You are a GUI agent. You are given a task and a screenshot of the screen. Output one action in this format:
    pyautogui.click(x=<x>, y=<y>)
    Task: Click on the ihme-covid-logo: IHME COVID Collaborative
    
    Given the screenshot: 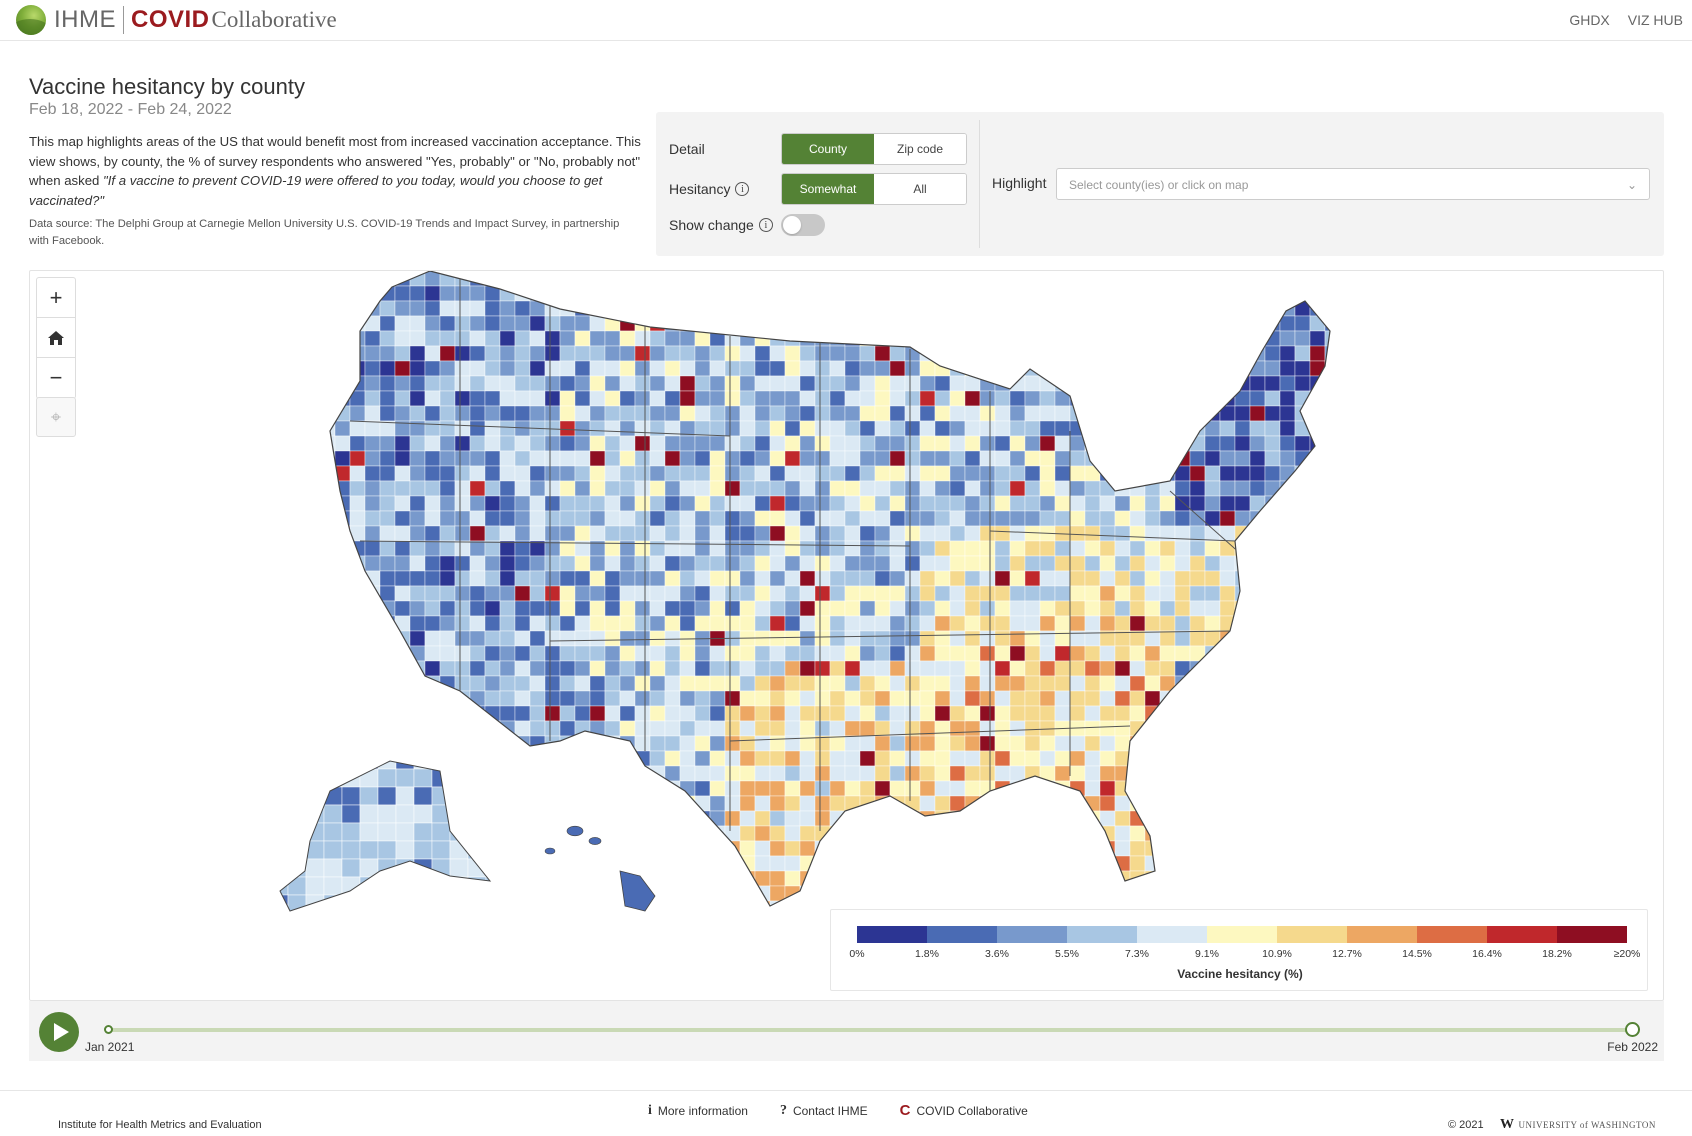 What is the action you would take?
    pyautogui.click(x=176, y=20)
    